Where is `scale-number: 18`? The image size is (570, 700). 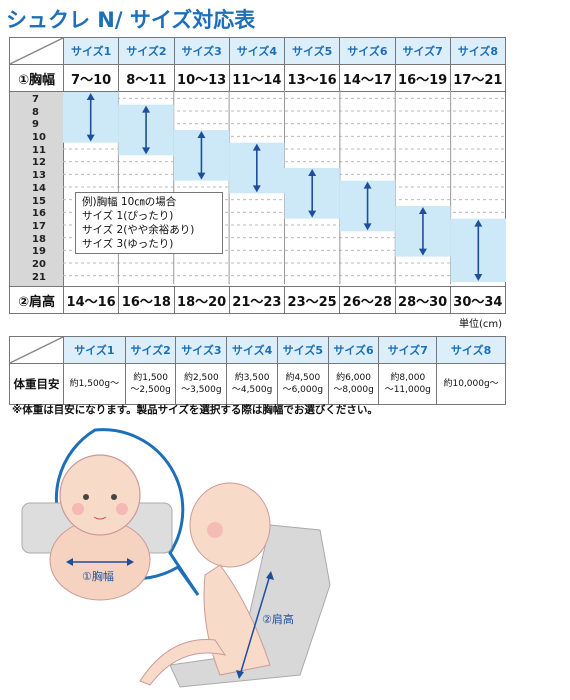 scale-number: 18 is located at coordinates (39, 239).